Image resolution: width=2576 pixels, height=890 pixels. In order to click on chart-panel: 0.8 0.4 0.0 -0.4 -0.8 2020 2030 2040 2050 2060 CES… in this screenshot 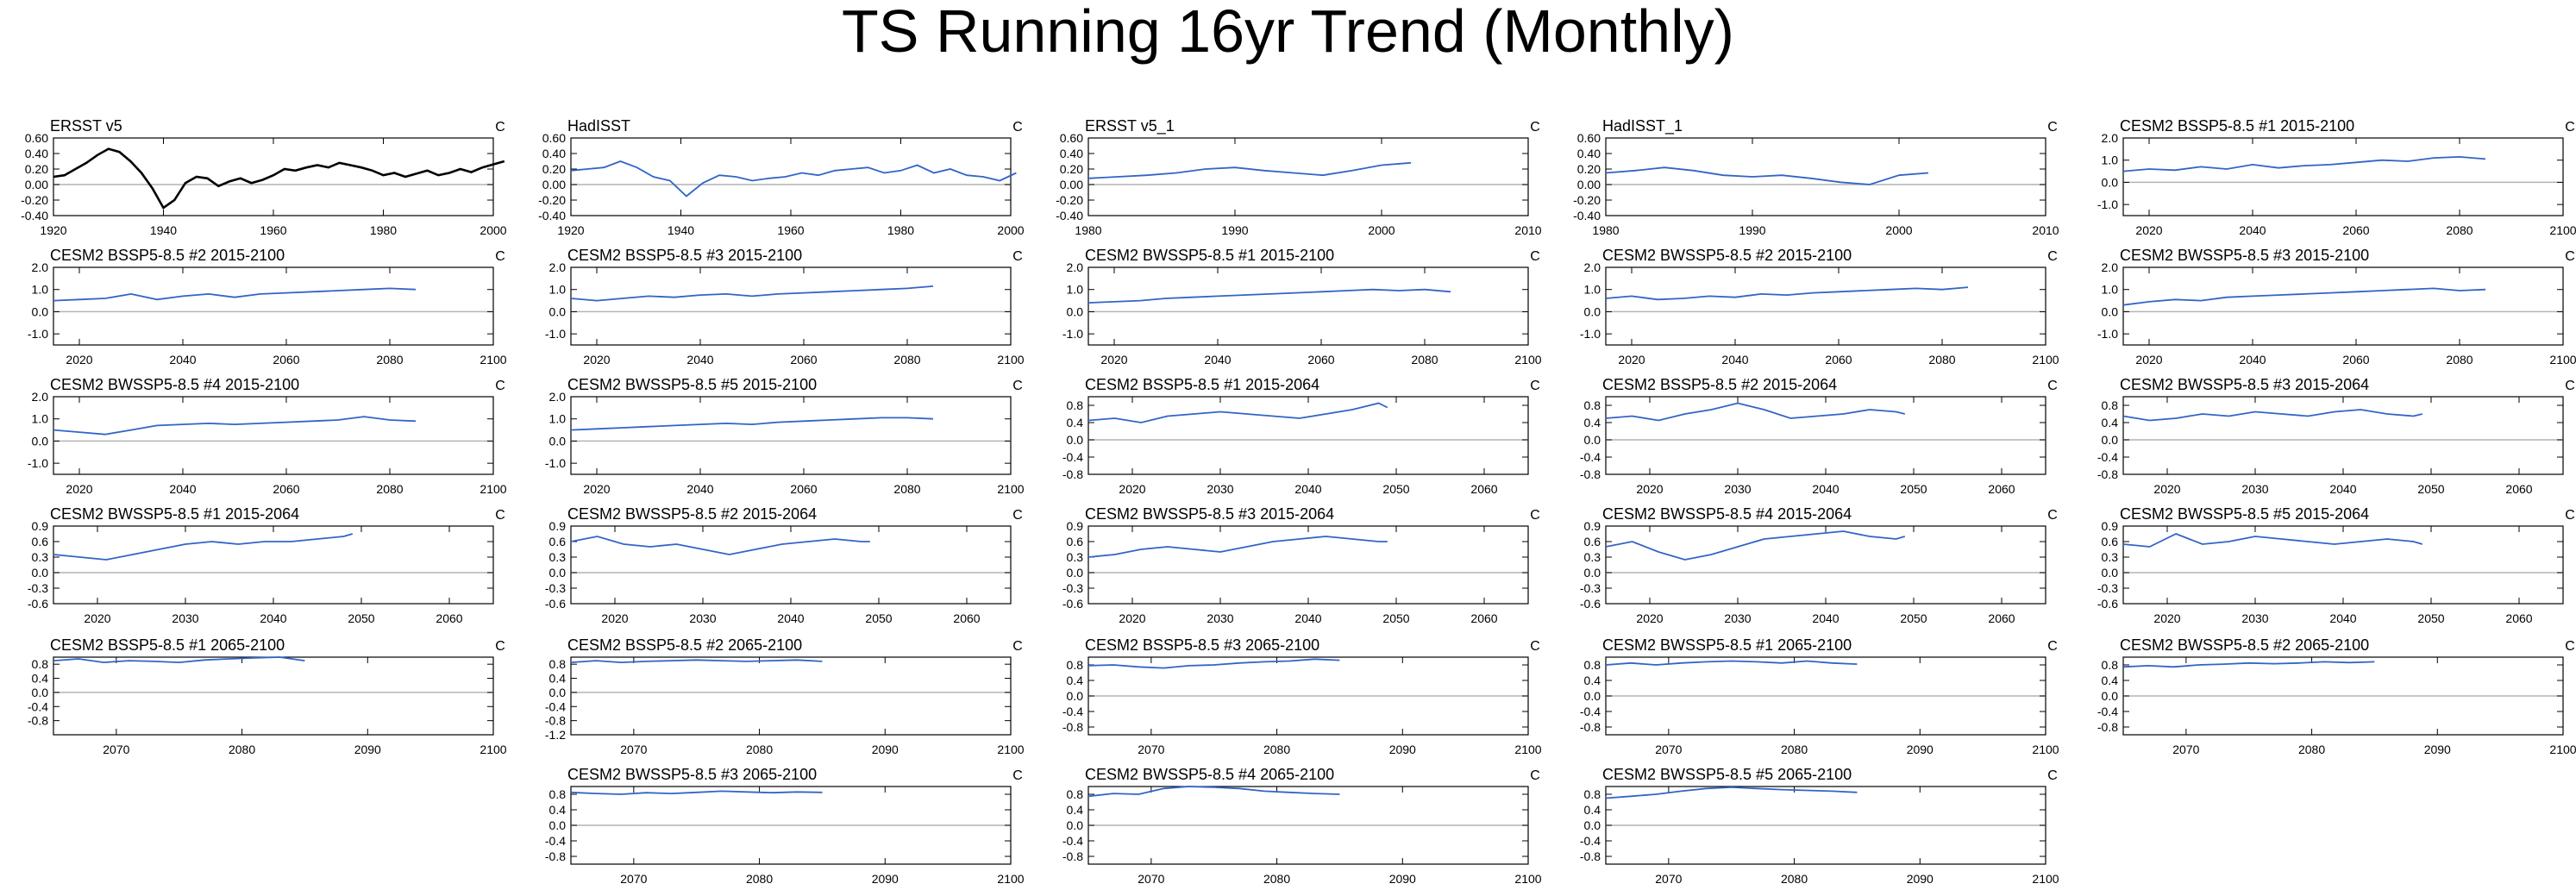, I will do `click(2336, 436)`.